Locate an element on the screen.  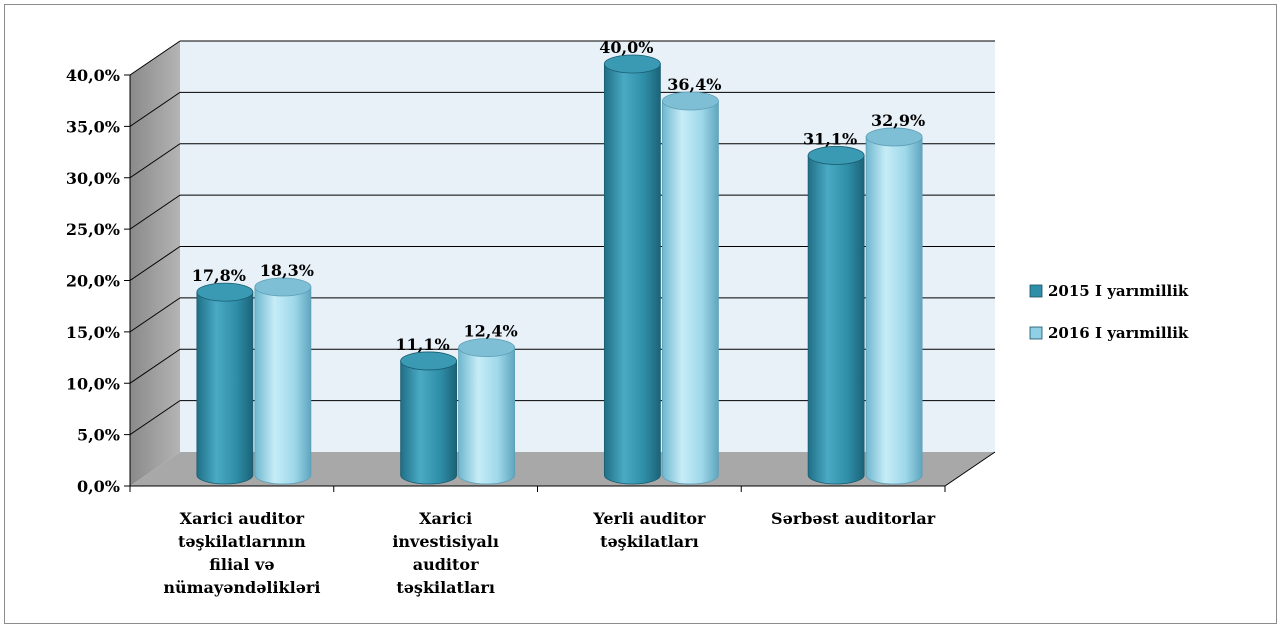
y-tick-label: 15,0% is located at coordinates (93, 332).